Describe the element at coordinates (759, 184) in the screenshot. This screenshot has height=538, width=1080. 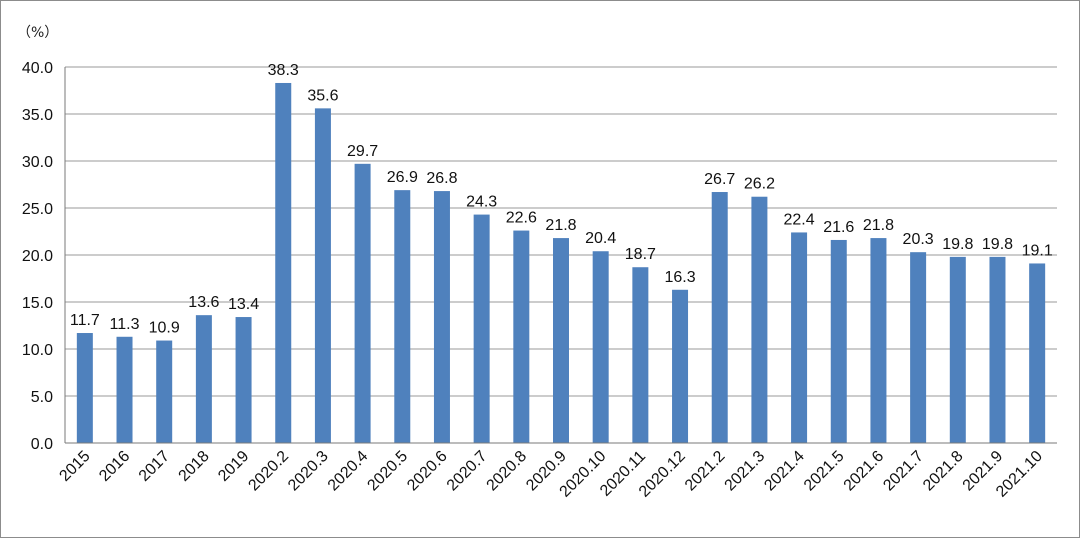
I see `data-label: 26.2` at that location.